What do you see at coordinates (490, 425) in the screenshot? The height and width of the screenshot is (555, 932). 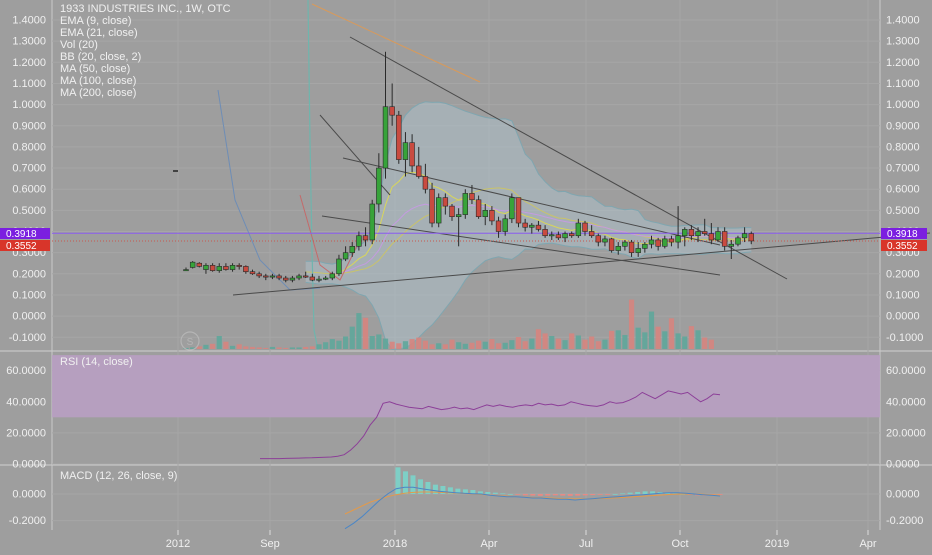 I see `rsi-line` at bounding box center [490, 425].